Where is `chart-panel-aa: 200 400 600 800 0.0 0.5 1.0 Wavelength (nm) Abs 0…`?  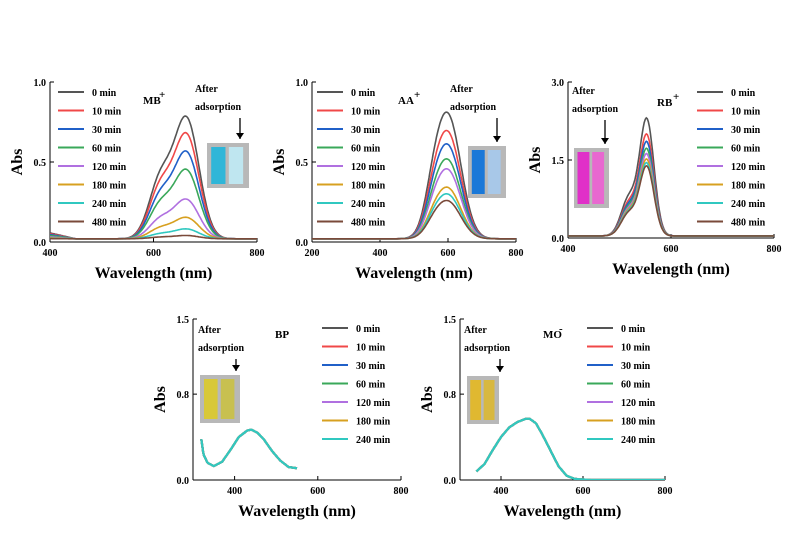 chart-panel-aa: 200 400 600 800 0.0 0.5 1.0 Wavelength (nm) Abs 0… is located at coordinates (397, 180).